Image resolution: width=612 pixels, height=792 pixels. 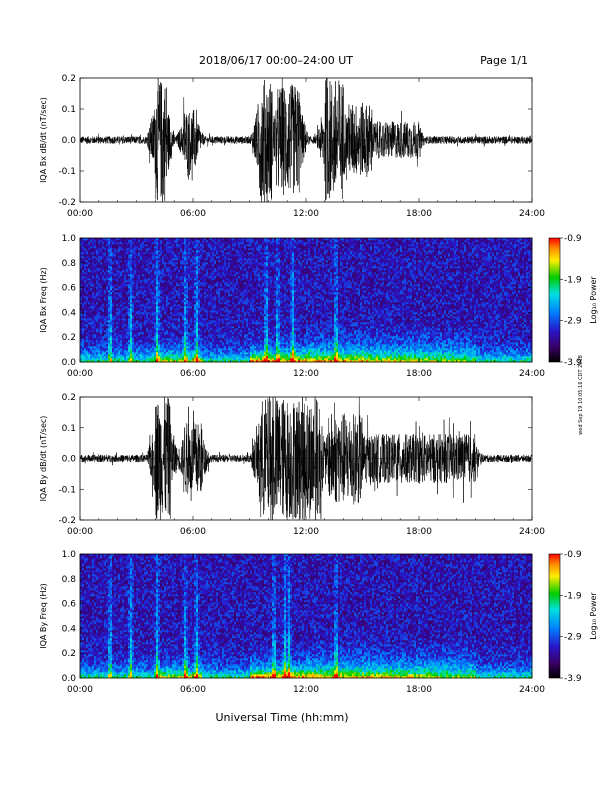 What do you see at coordinates (282, 717) in the screenshot?
I see `x-axis-label: Universal Time (hh:mm)` at bounding box center [282, 717].